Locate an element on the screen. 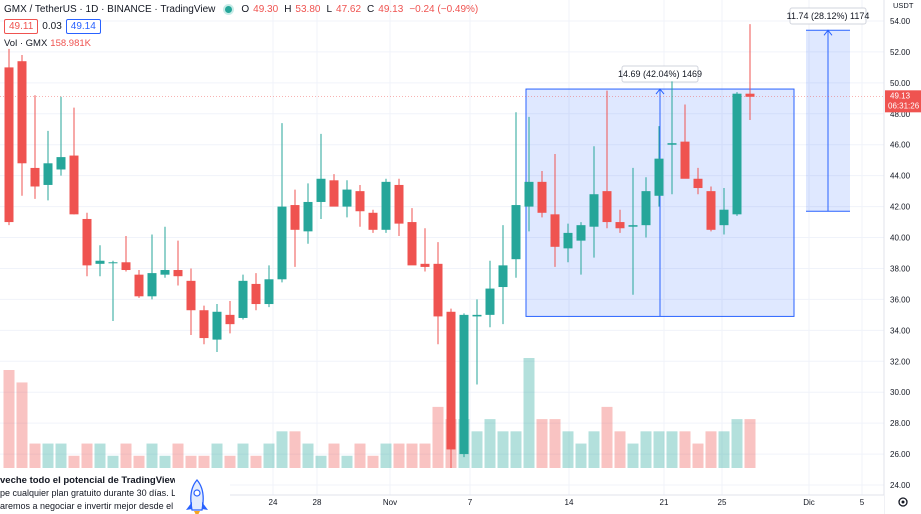  axis-background is located at coordinates (902, 257).